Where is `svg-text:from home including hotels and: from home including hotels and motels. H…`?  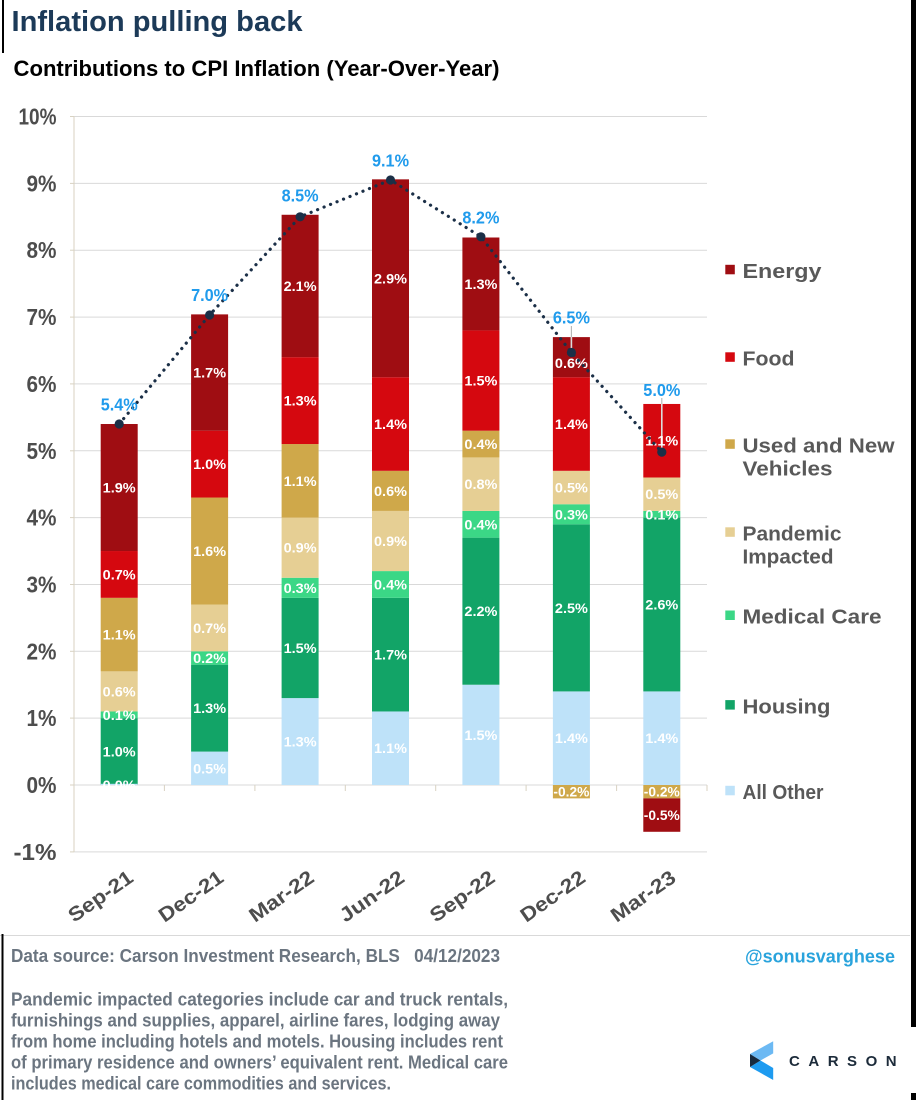 svg-text:from home including hotels and: from home including hotels and motels. H… is located at coordinates (257, 1042).